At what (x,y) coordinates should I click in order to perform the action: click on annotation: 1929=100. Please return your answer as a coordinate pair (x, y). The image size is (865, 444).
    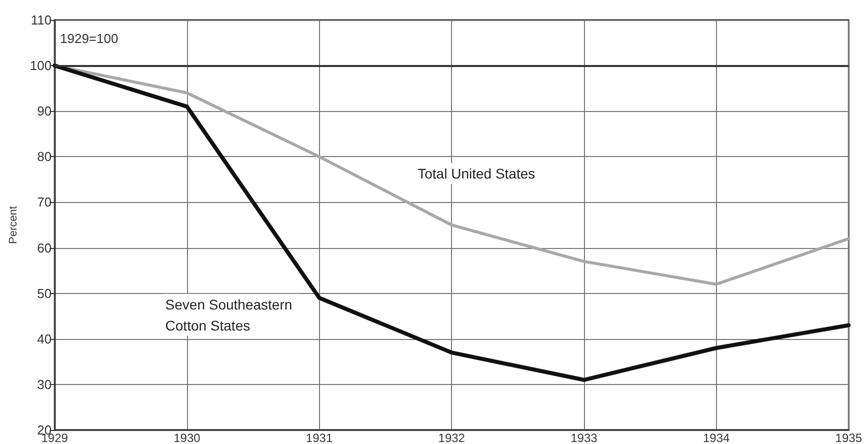
    Looking at the image, I should click on (89, 38).